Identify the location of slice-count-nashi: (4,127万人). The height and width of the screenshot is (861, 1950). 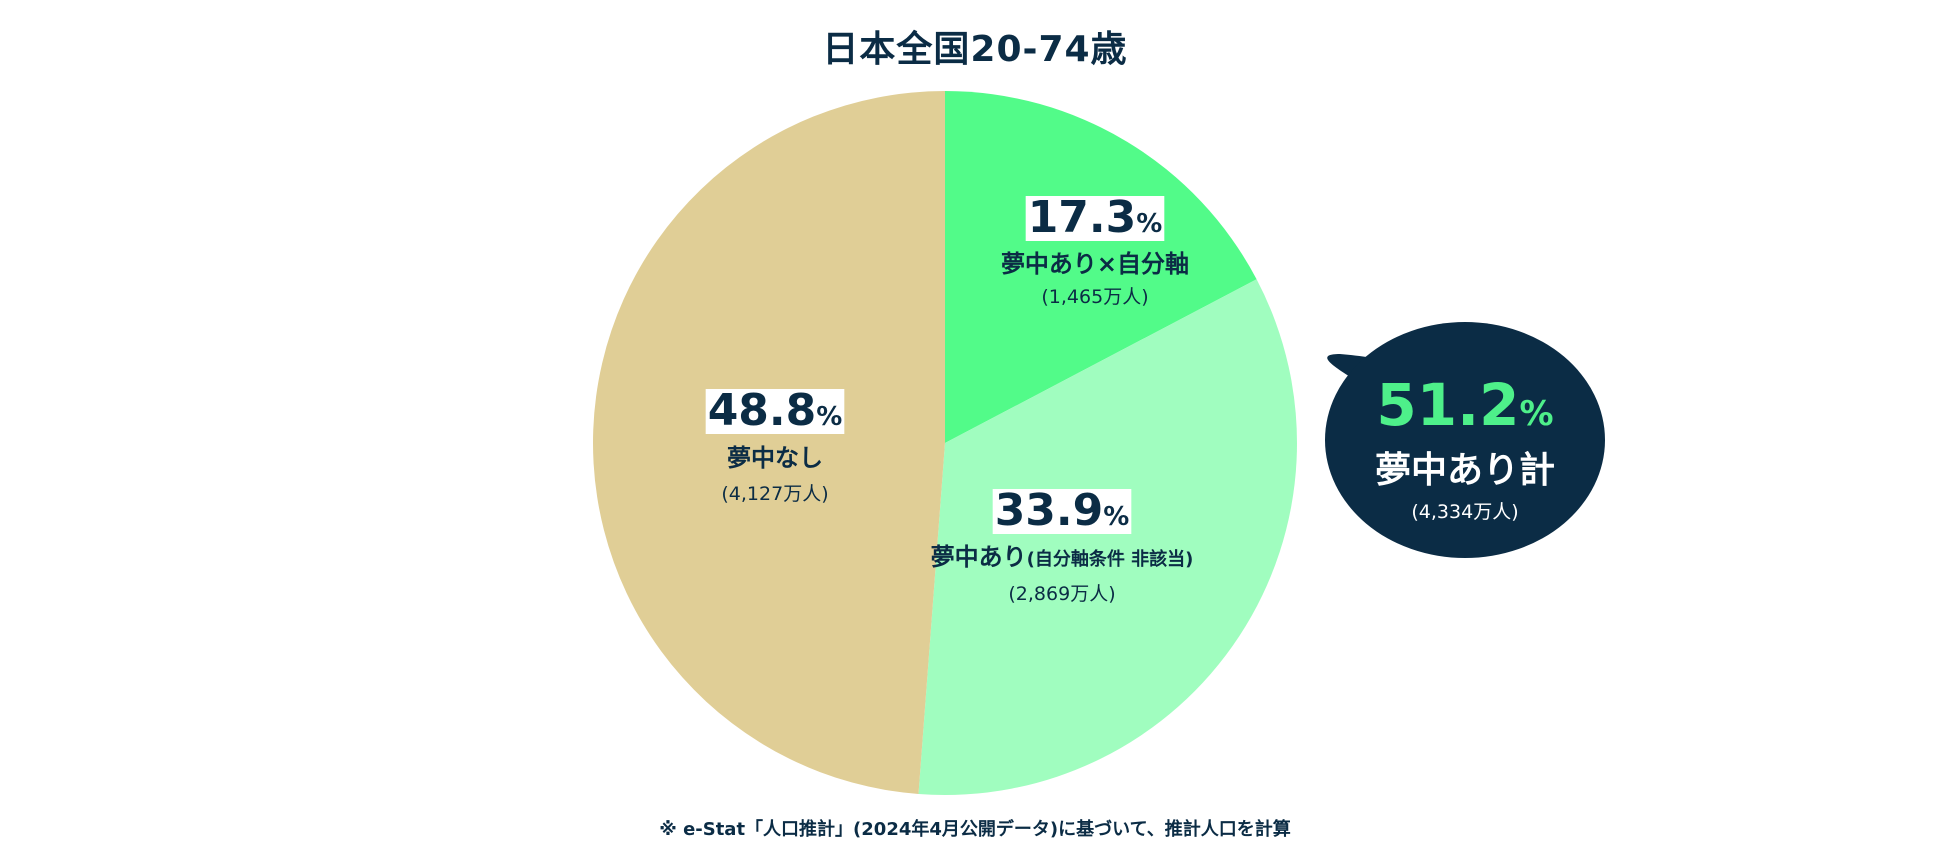
(774, 494).